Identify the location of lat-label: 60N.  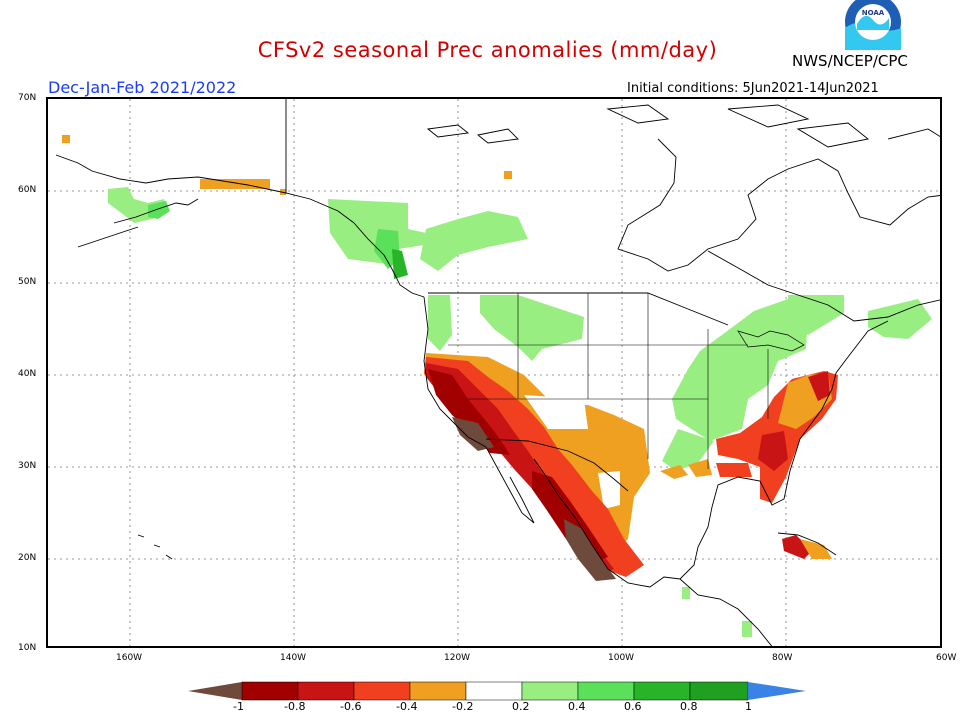
(27, 190).